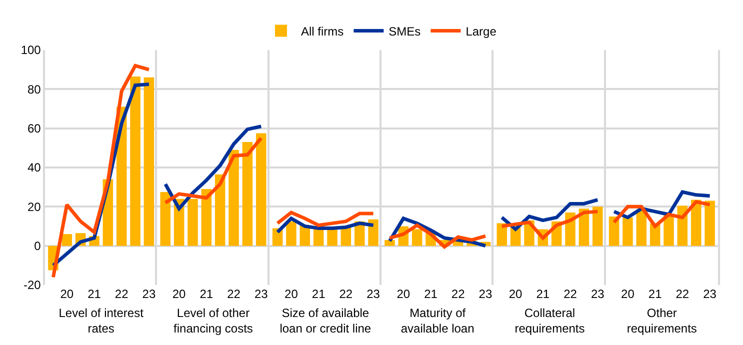 This screenshot has width=743, height=345. Describe the element at coordinates (34, 167) in the screenshot. I see `y-tick-label: 40` at that location.